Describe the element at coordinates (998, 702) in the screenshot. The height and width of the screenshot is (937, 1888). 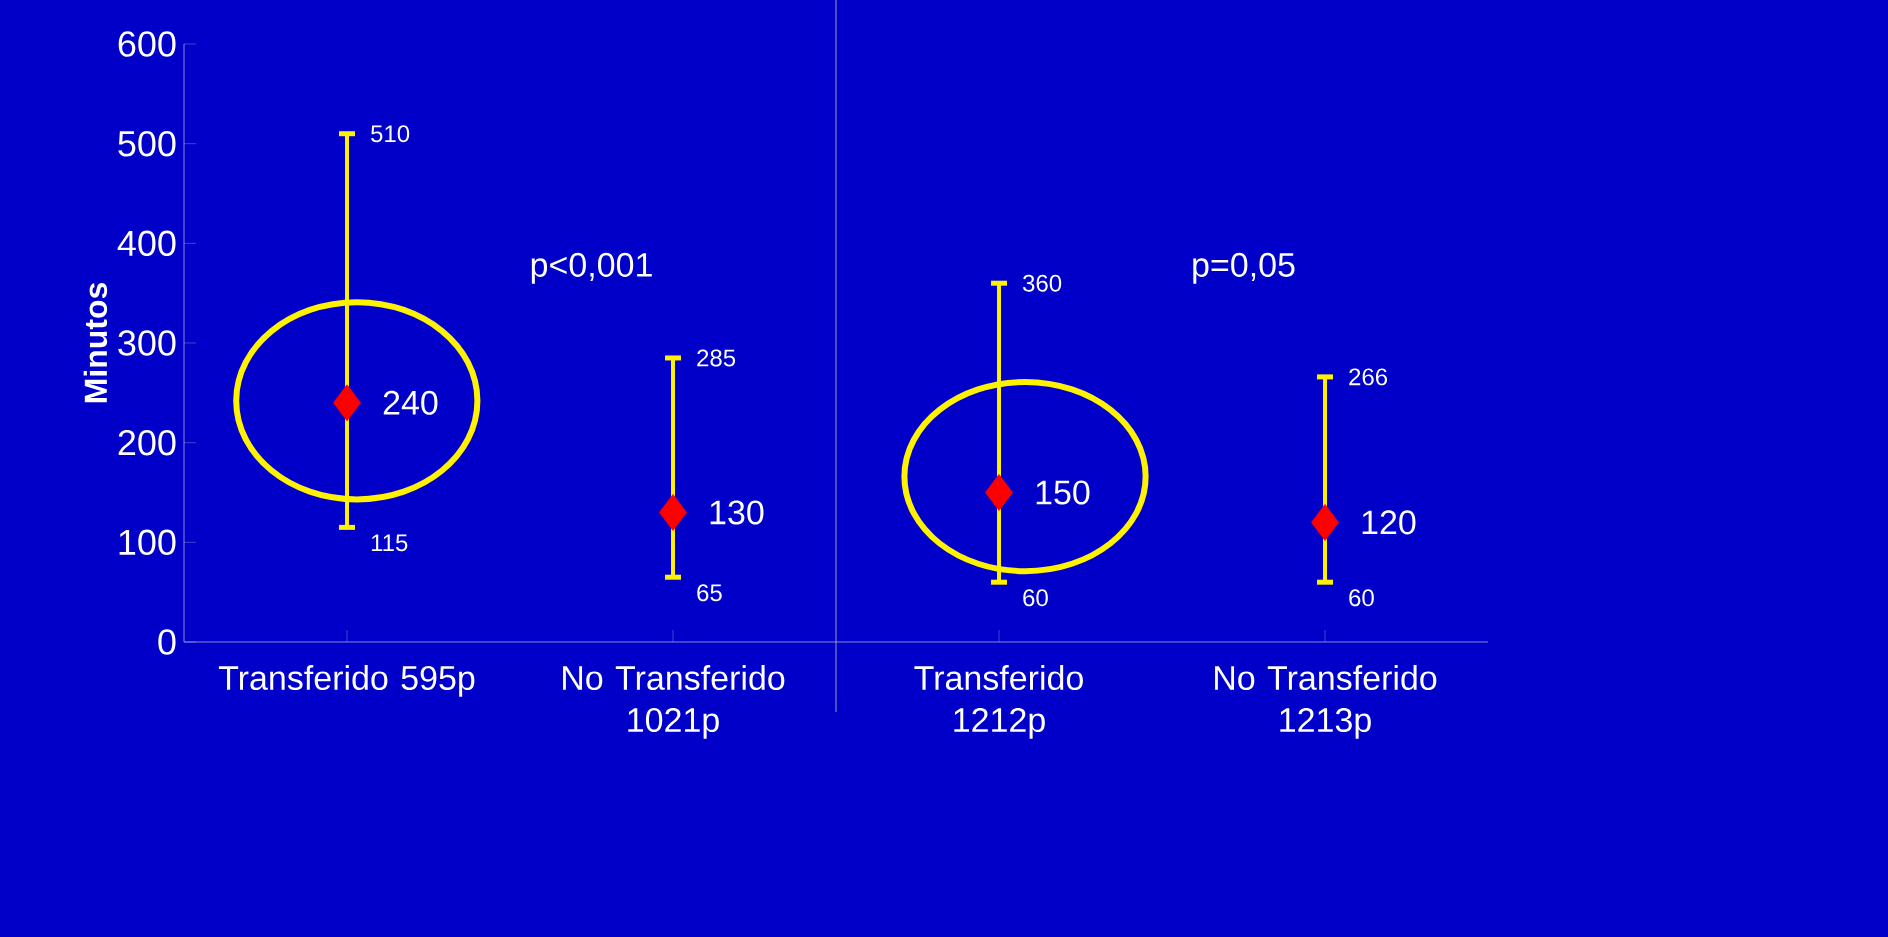
I see `x-tick-label: Transferido 1212p` at that location.